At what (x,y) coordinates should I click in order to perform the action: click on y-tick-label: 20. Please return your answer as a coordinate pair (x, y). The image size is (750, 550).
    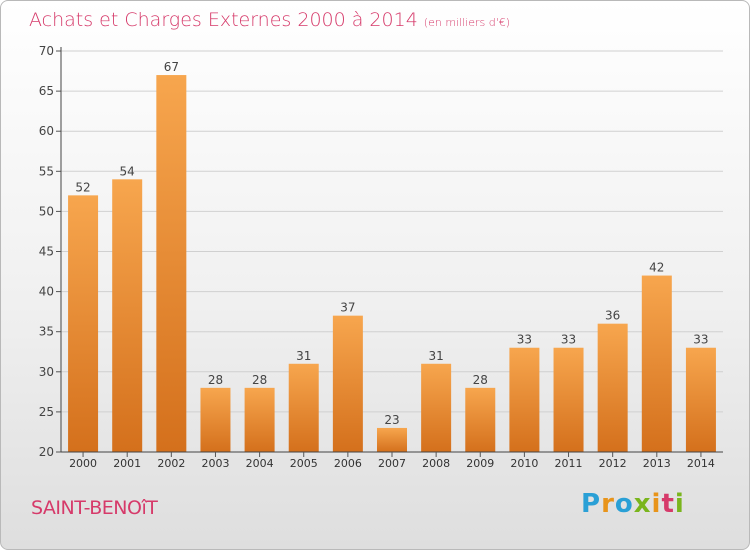
    Looking at the image, I should click on (46, 452).